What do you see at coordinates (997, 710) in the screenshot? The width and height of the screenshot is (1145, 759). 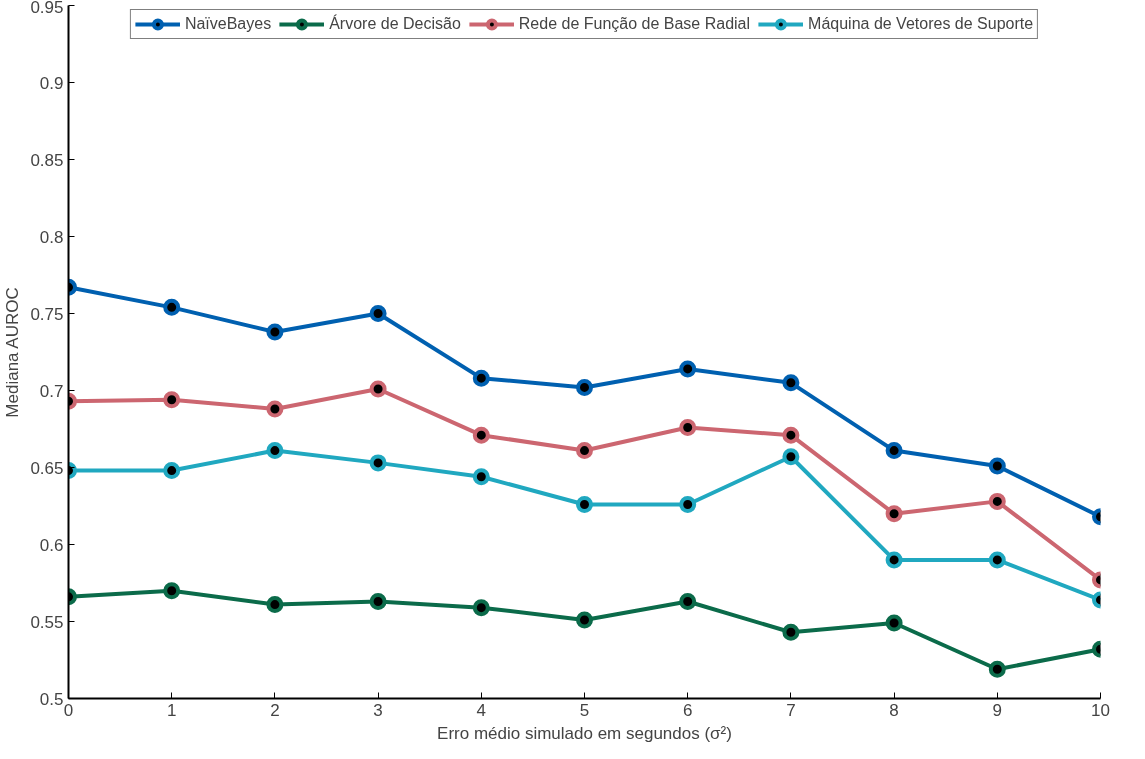 I see `x-tick-label: 9` at bounding box center [997, 710].